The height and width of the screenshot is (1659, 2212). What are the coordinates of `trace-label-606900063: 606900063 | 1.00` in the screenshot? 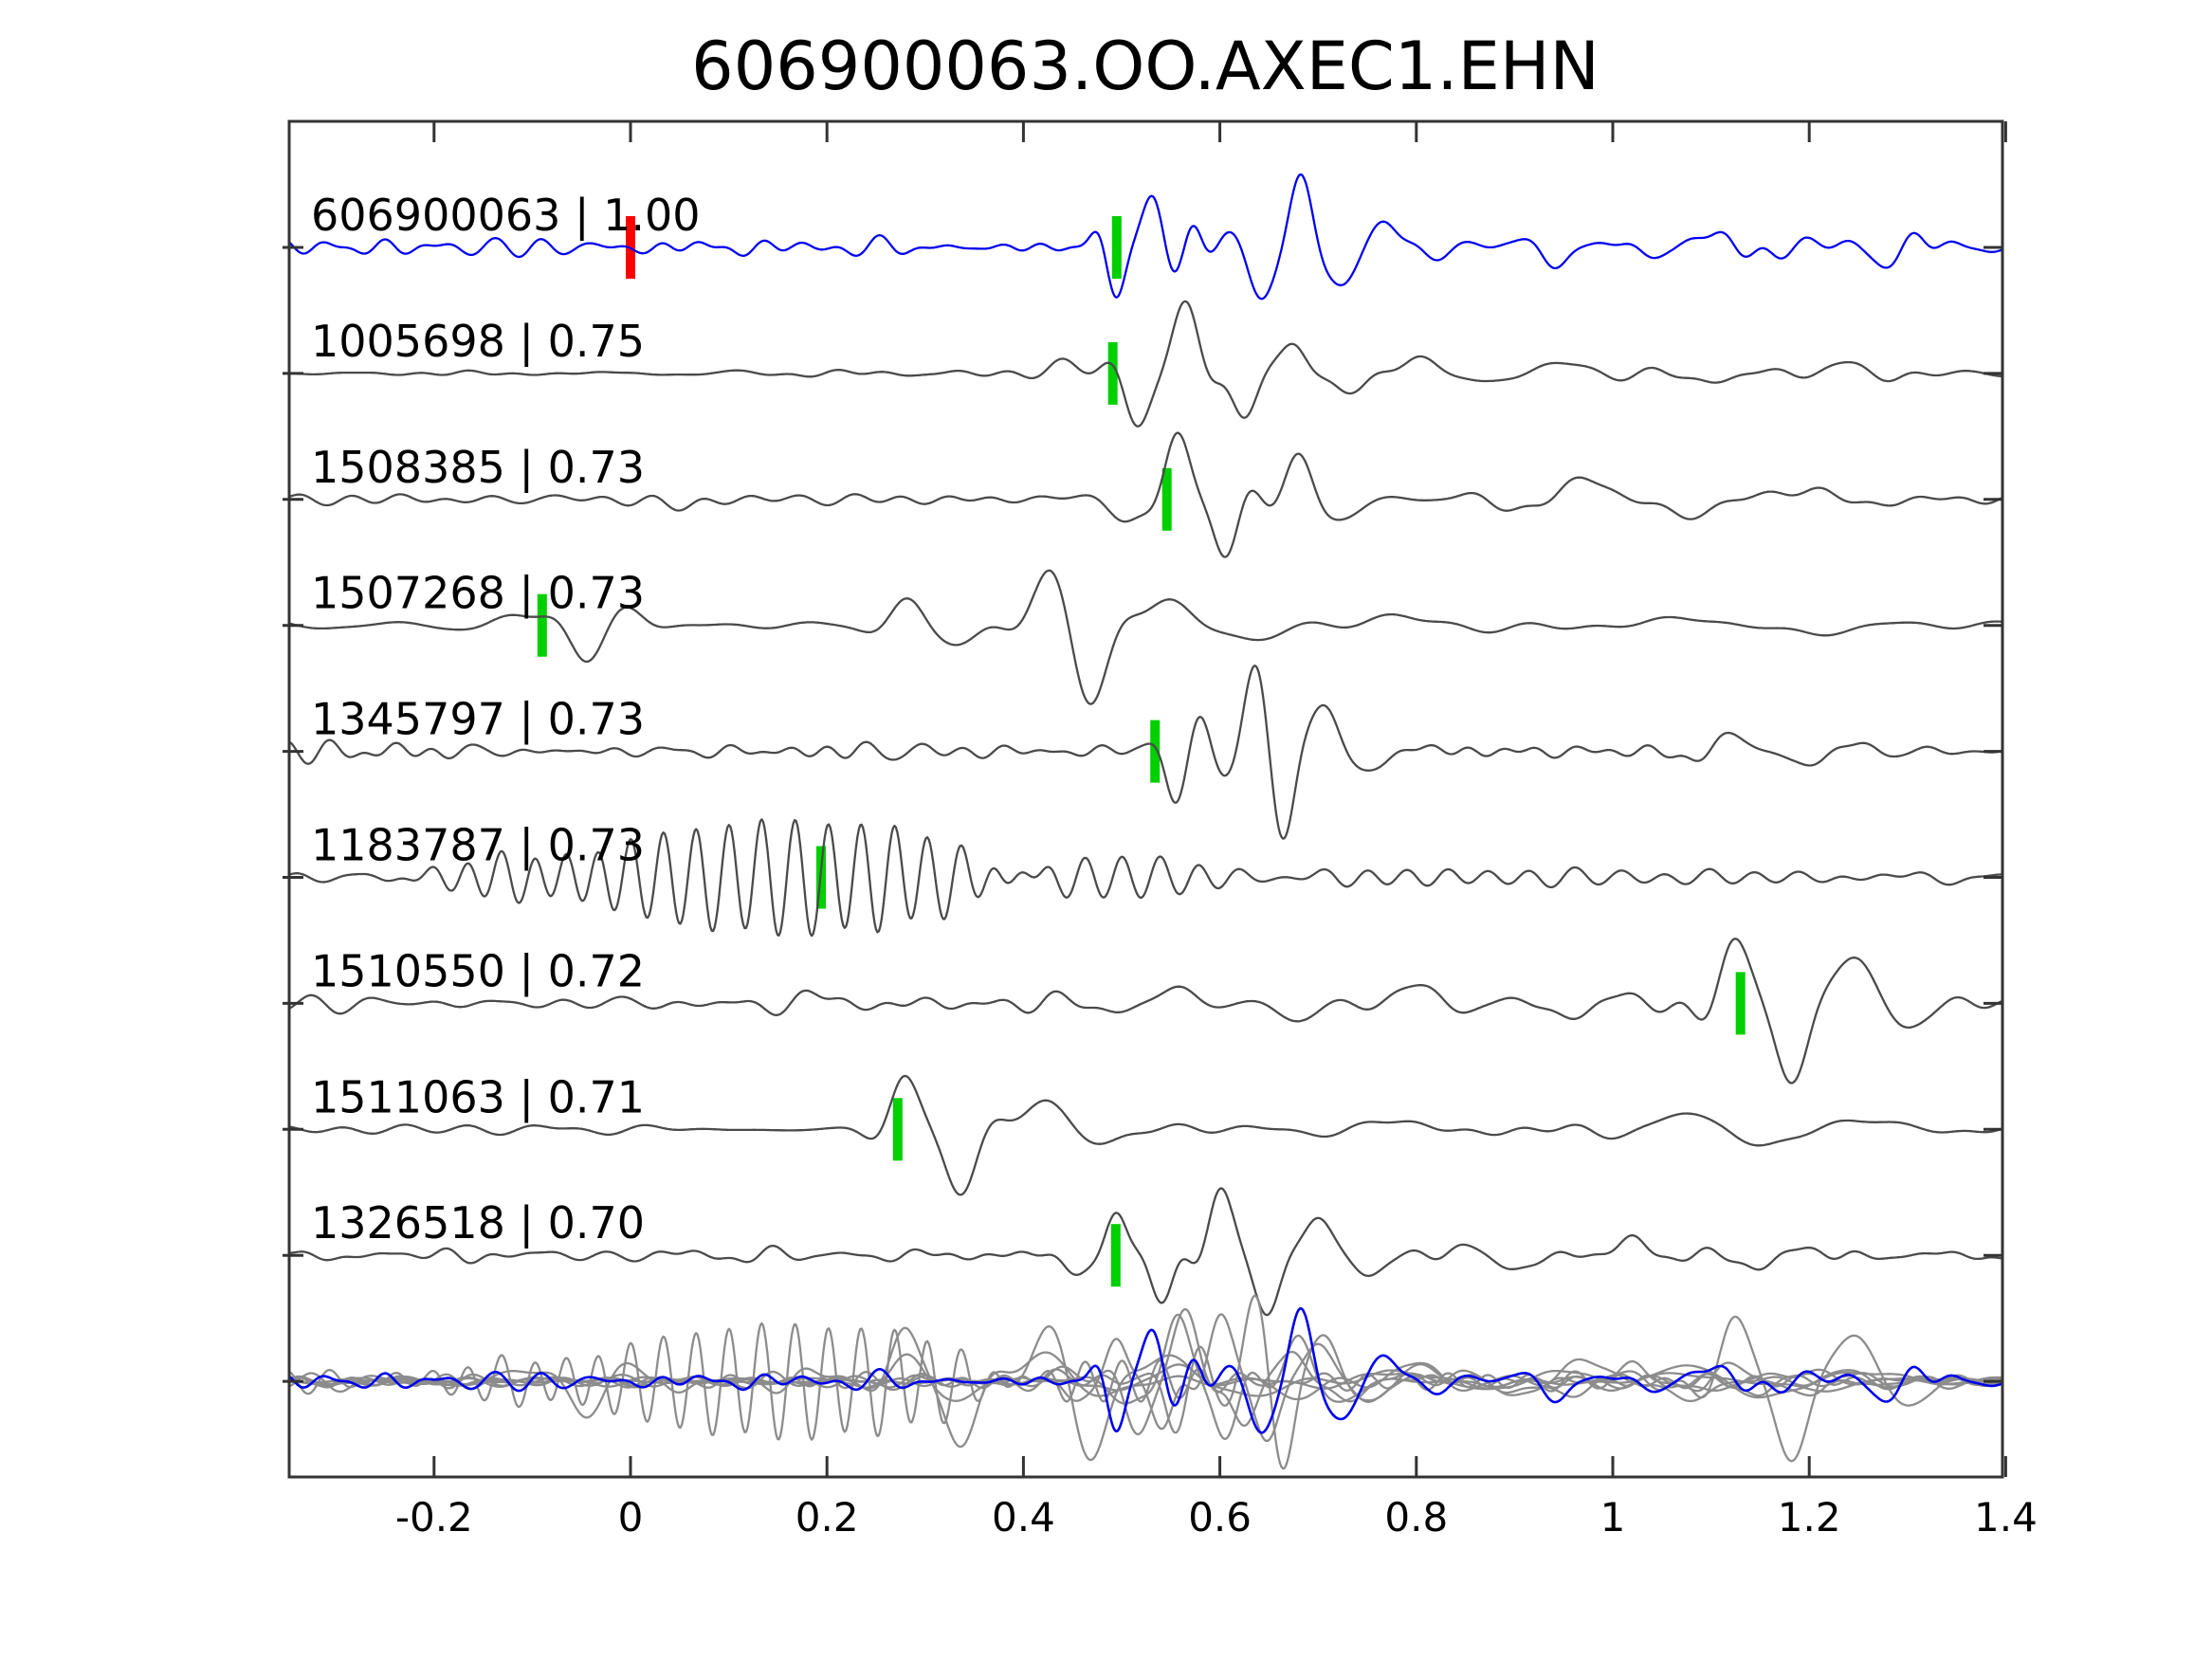 It's located at (506, 216).